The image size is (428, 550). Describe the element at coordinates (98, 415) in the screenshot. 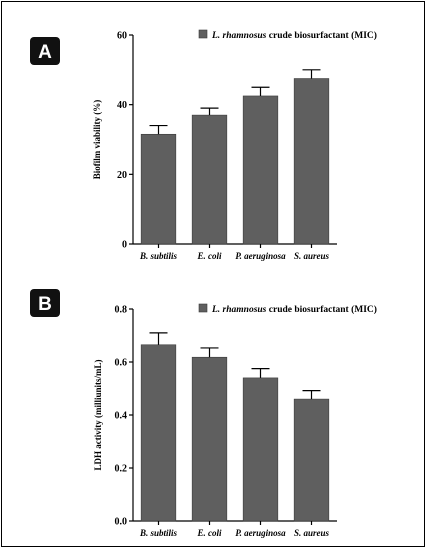

I see `chart-b-y-axis-label: LDH activity (milliunits/mL)` at that location.